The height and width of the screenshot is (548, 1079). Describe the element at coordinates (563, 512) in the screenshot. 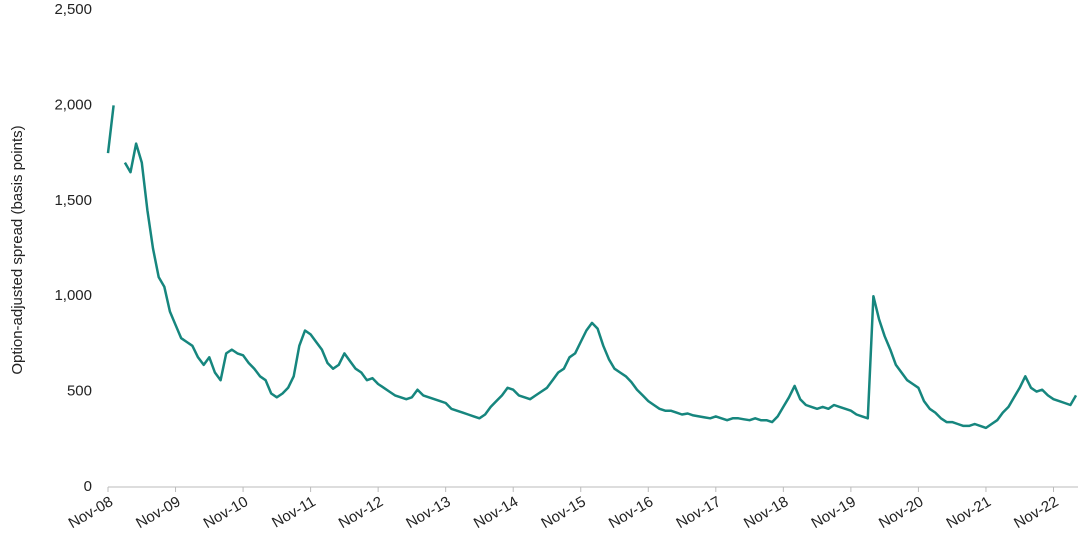

I see `x-tick-label: Nov-15` at that location.